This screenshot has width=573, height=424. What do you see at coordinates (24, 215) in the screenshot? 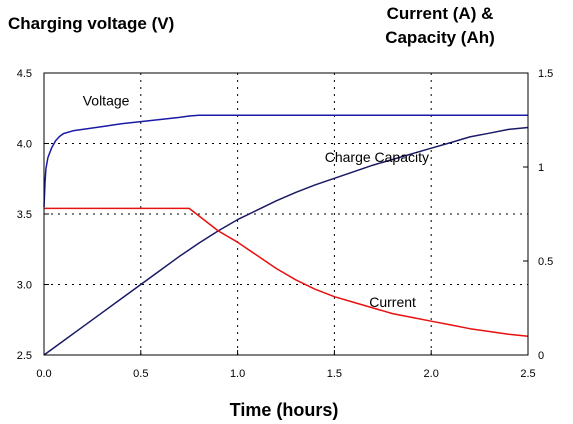
I see `y-left-tick-label: 3.5` at bounding box center [24, 215].